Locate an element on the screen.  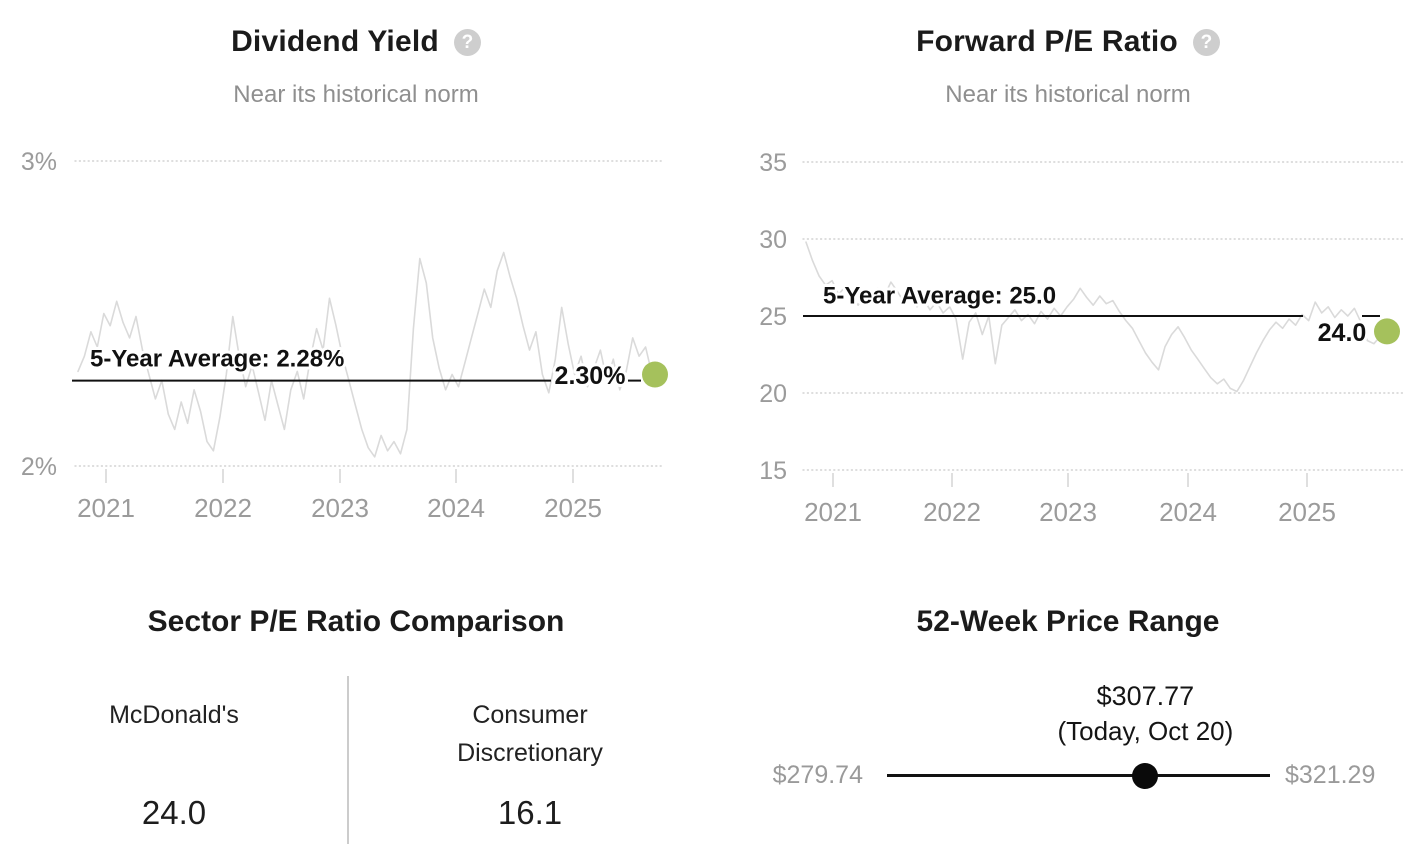
current-price: $307.77 is located at coordinates (1145, 696).